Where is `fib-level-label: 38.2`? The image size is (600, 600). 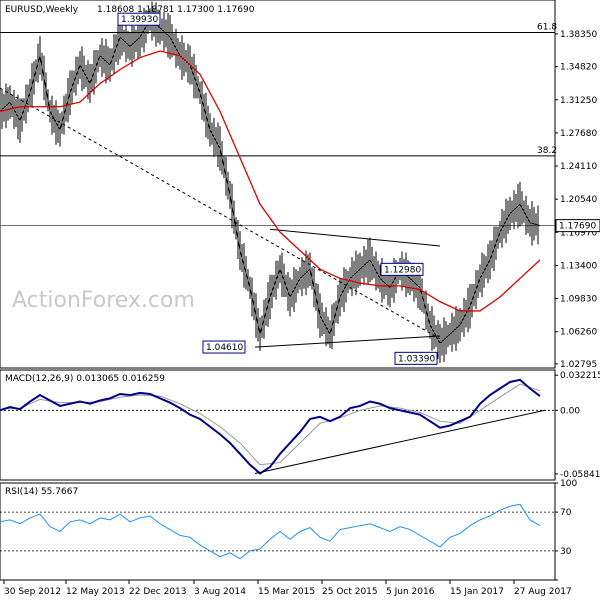 fib-level-label: 38.2 is located at coordinates (547, 151).